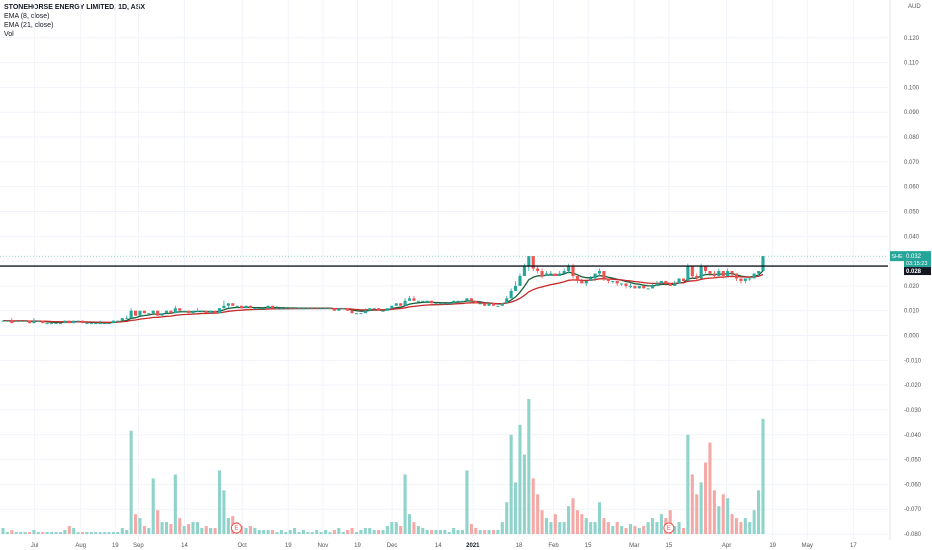 This screenshot has width=932, height=550. What do you see at coordinates (27, 16) in the screenshot?
I see `legend-ema8: EMA (8, close)` at bounding box center [27, 16].